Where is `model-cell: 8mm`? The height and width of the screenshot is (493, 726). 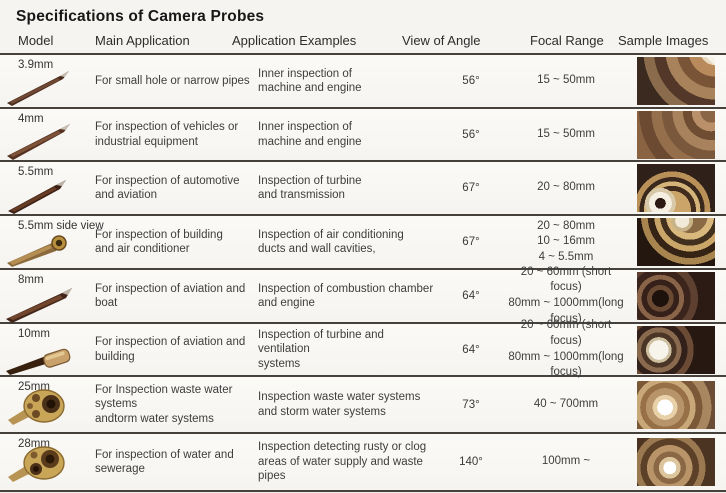
model-cell: 8mm is located at coordinates (47, 296).